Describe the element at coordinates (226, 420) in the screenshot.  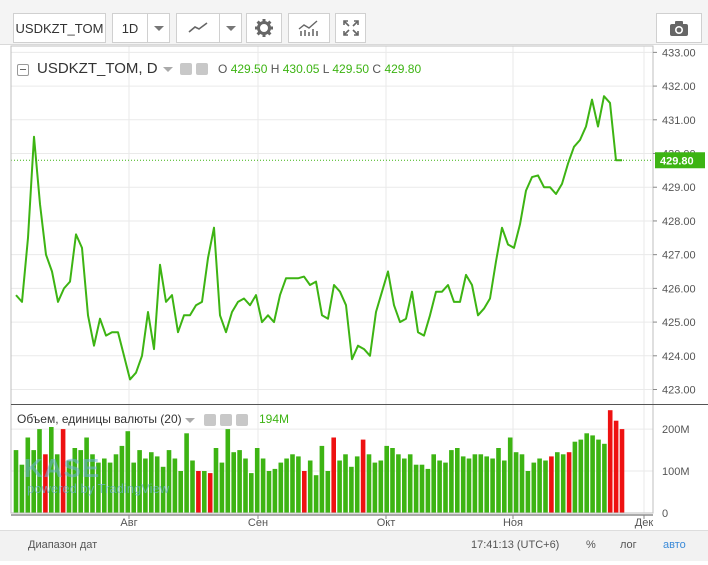
I see `volume-gear-icon` at that location.